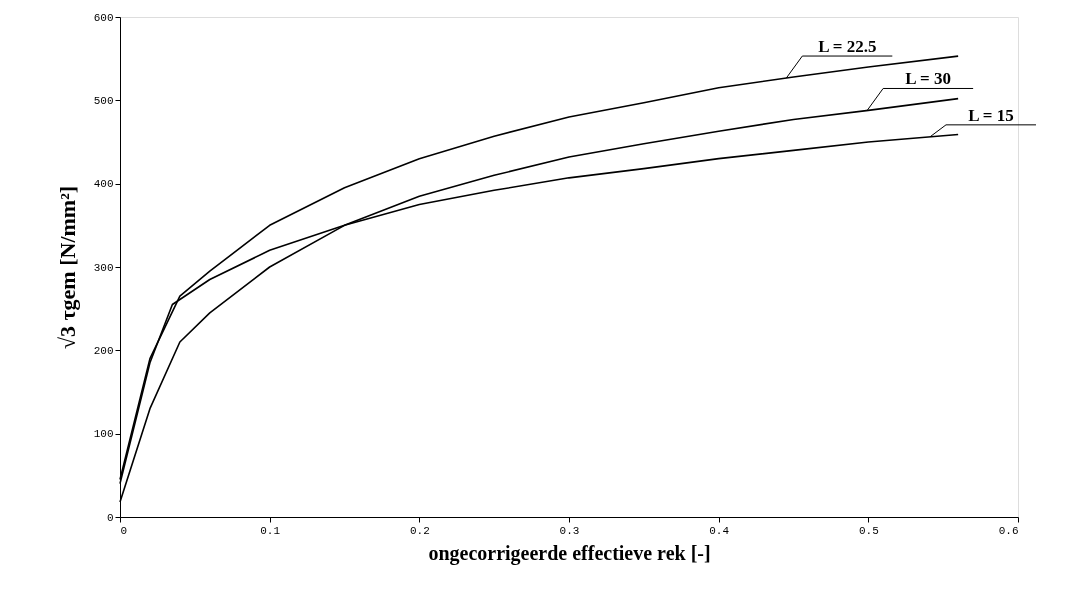 This screenshot has height=609, width=1068. I want to click on x-tick-label: 0.1, so click(270, 530).